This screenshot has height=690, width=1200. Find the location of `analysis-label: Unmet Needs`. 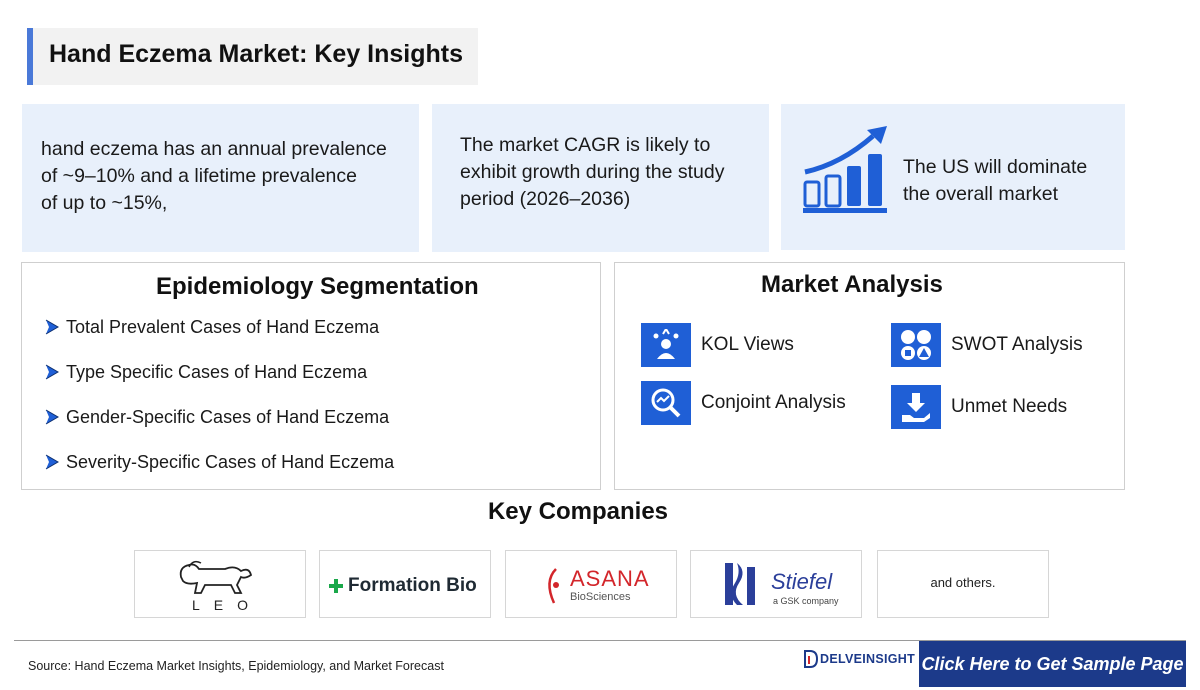

analysis-label: Unmet Needs is located at coordinates (1009, 406).